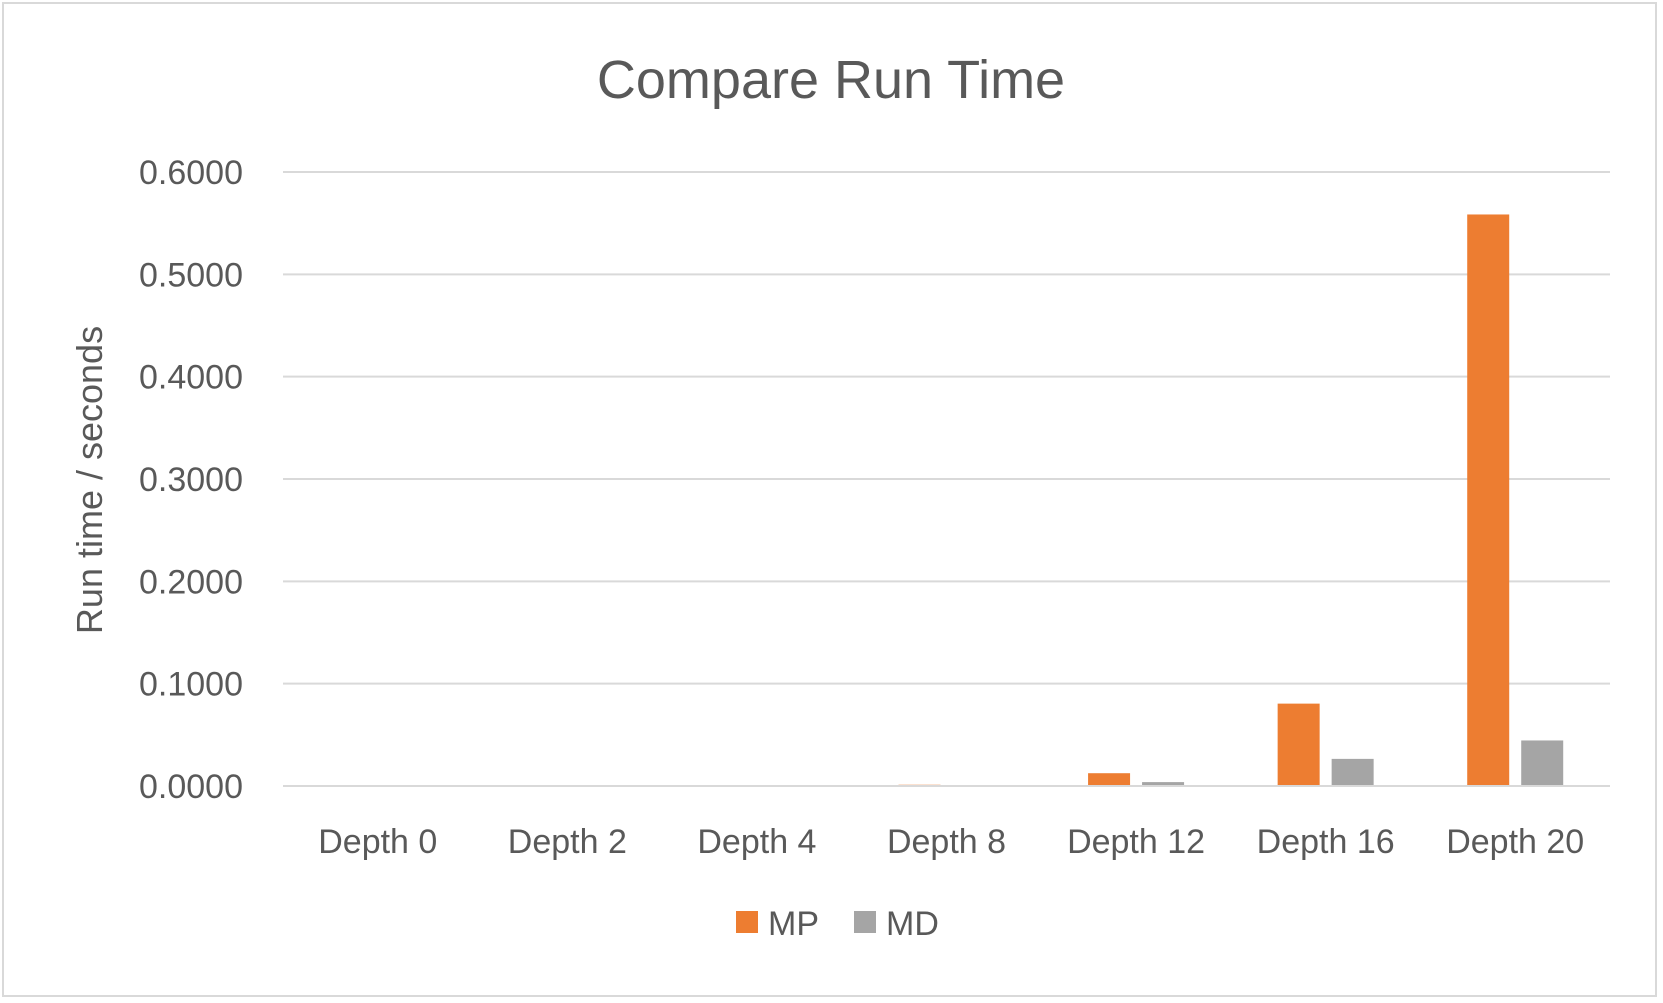  I want to click on legend-label-md: MD, so click(912, 924).